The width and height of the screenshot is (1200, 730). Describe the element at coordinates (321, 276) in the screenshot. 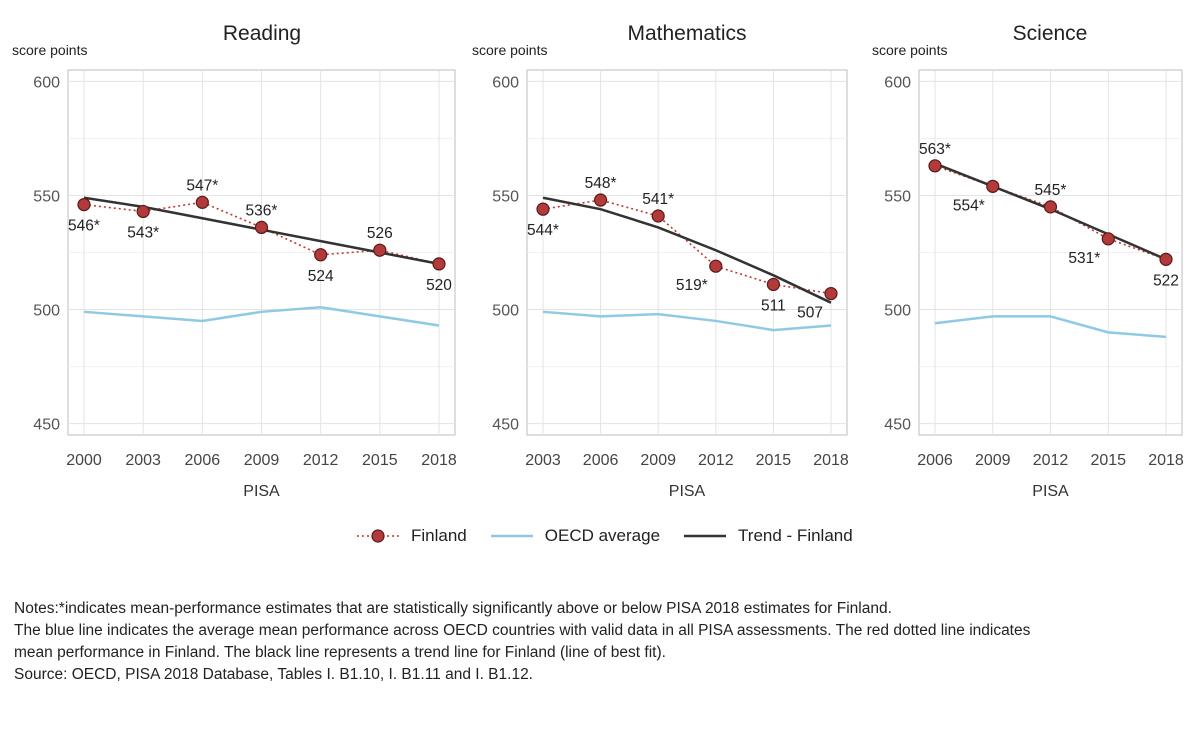

I see `data-label-finland: 524` at that location.